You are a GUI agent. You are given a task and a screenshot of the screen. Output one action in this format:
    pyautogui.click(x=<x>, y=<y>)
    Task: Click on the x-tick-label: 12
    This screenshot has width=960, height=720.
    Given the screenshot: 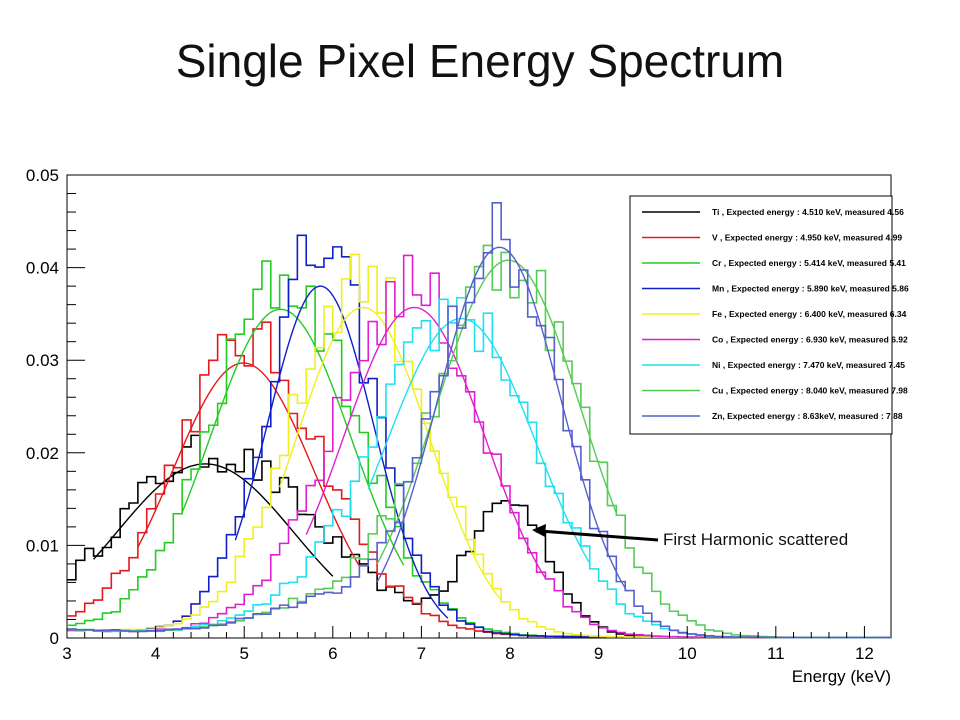 What is the action you would take?
    pyautogui.click(x=864, y=653)
    